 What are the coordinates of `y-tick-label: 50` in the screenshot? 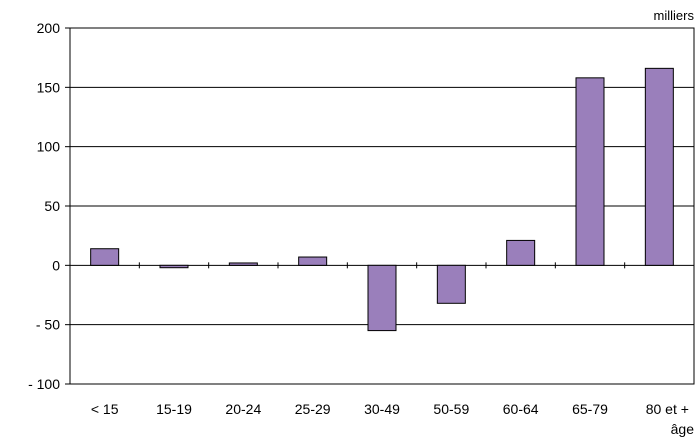 It's located at (52, 206).